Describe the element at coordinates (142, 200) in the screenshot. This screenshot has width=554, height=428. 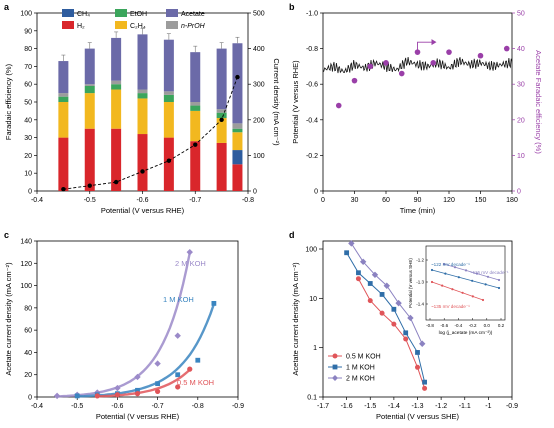
I see `x-tick-label: -0.6` at that location.